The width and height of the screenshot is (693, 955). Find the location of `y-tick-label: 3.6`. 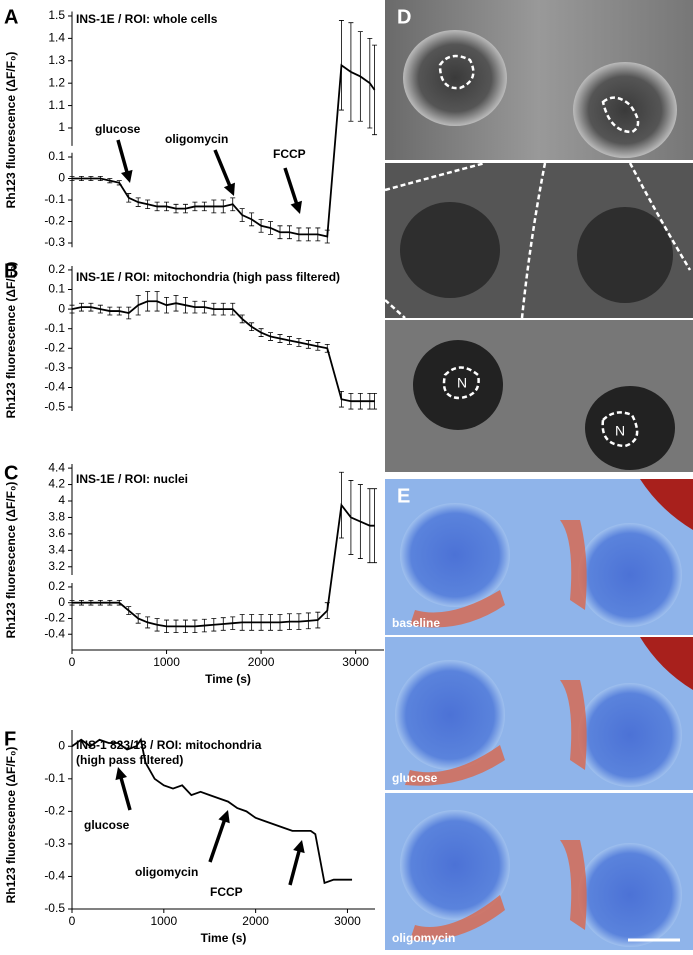

y-tick-label: 3.6 is located at coordinates (56, 533).